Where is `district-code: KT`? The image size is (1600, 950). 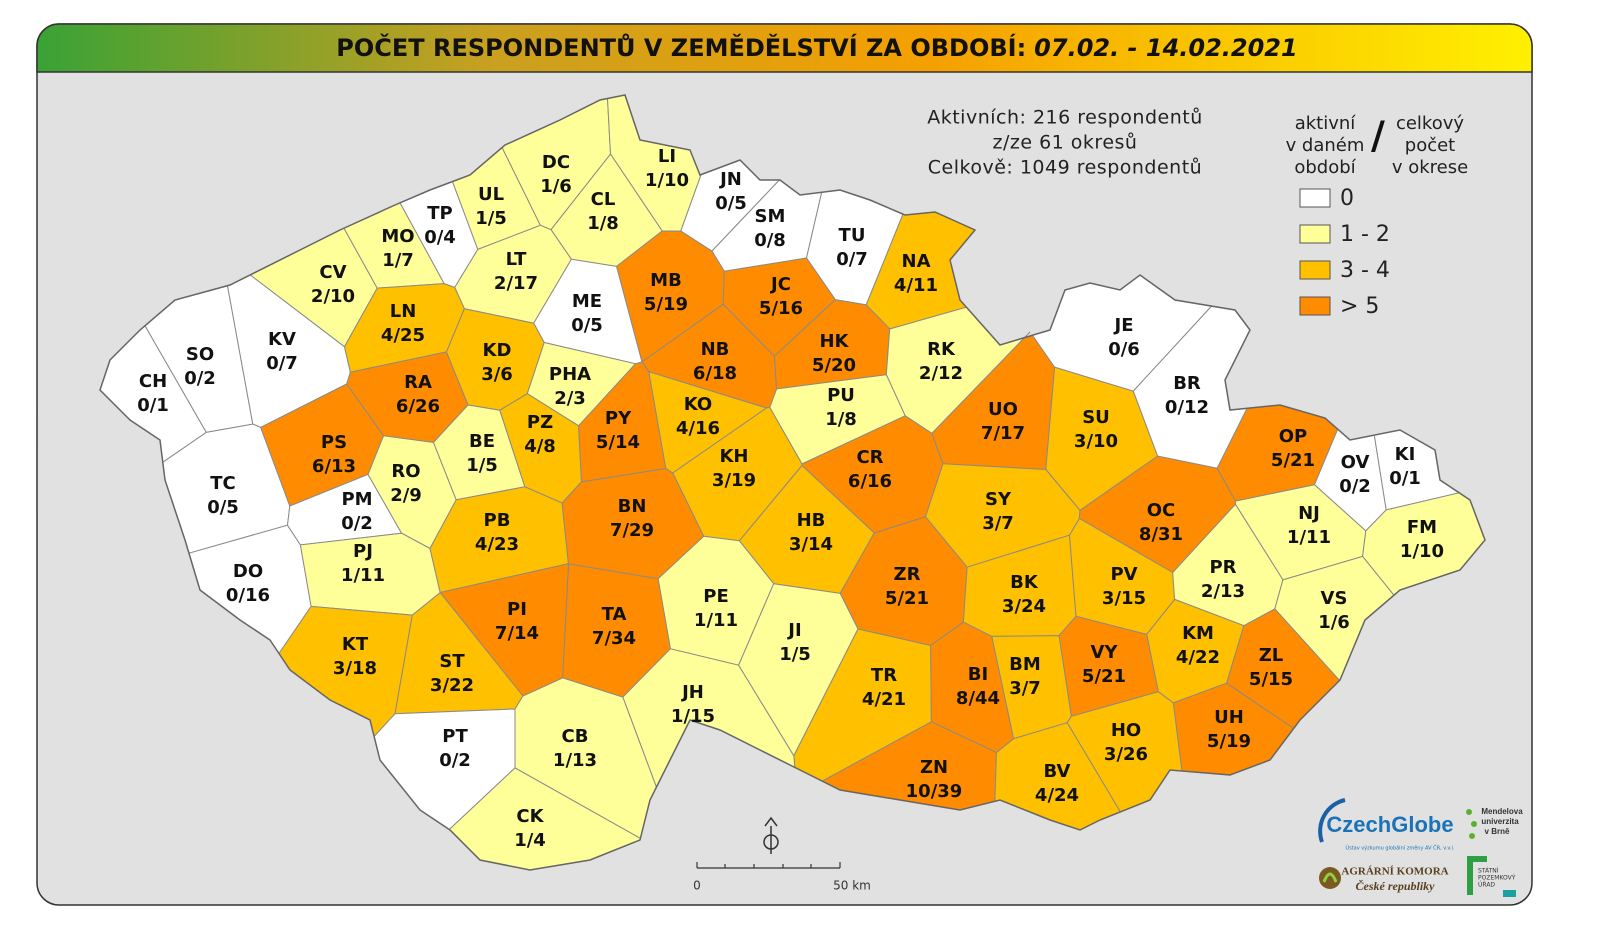
district-code: KT is located at coordinates (355, 644).